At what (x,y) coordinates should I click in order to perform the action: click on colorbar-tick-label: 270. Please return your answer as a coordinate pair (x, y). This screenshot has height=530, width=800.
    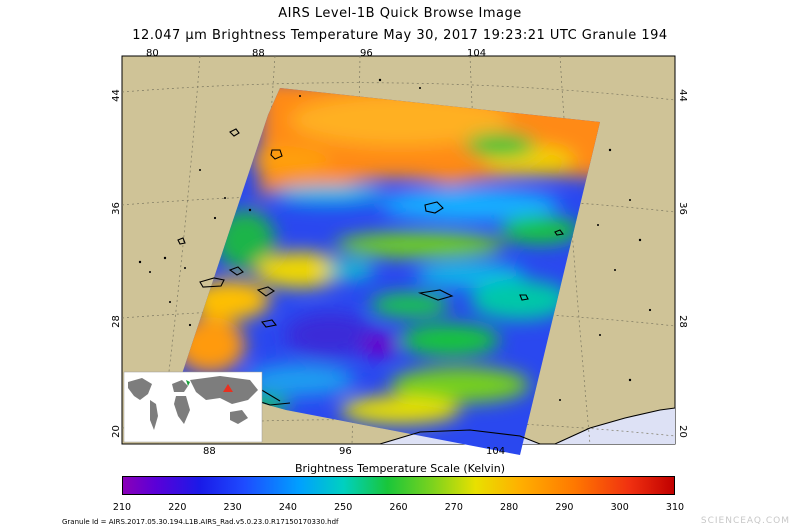
    Looking at the image, I should click on (453, 507).